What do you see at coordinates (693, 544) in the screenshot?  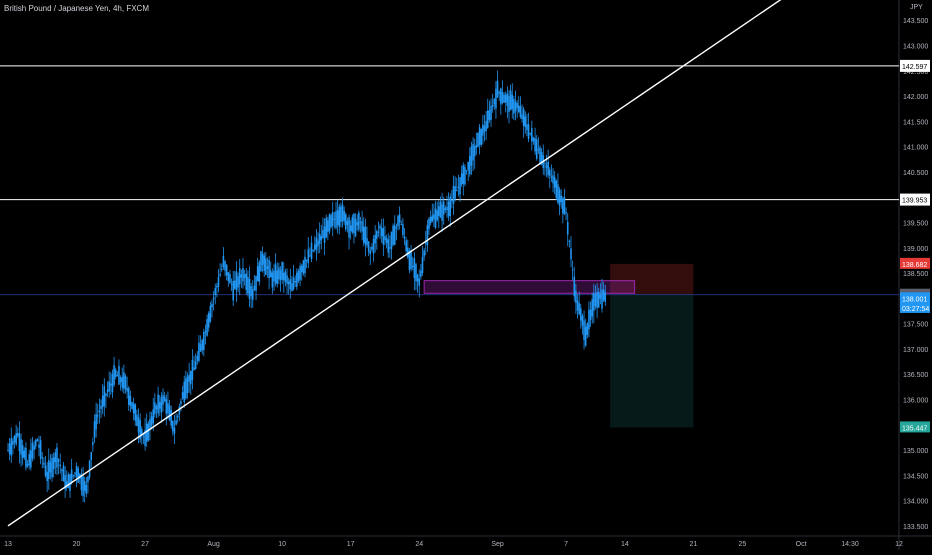 I see `x-tick-label: 21` at bounding box center [693, 544].